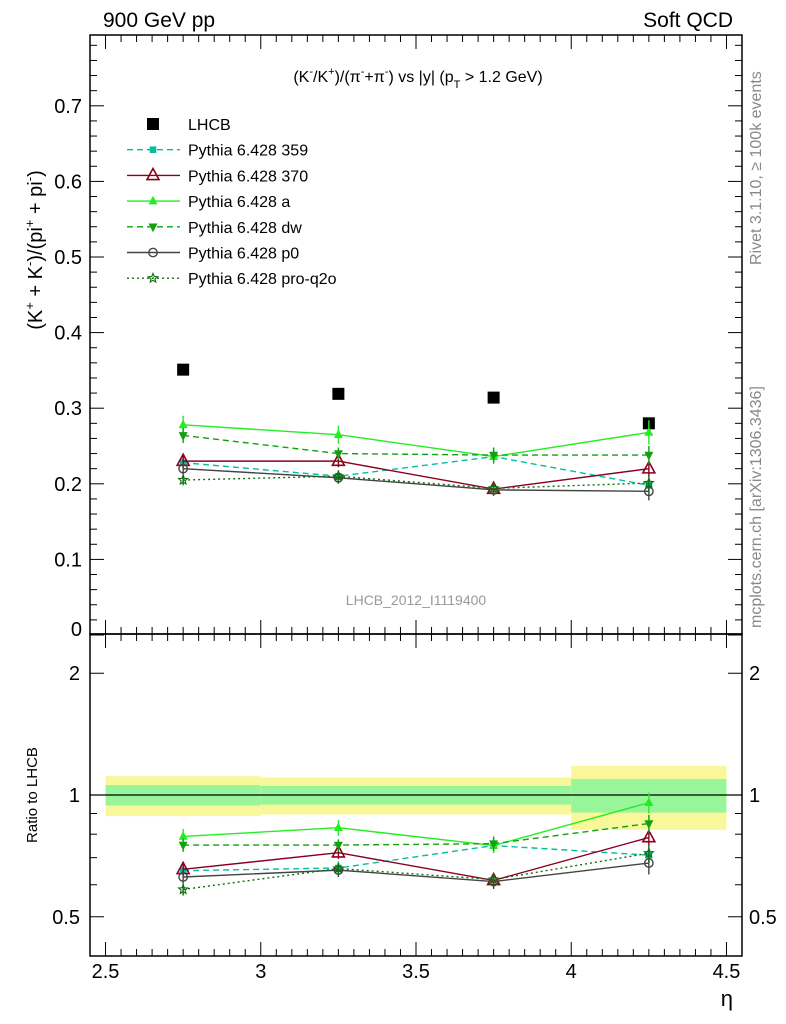 The width and height of the screenshot is (786, 1024). Describe the element at coordinates (260, 972) in the screenshot. I see `x-tick-label: 3` at that location.